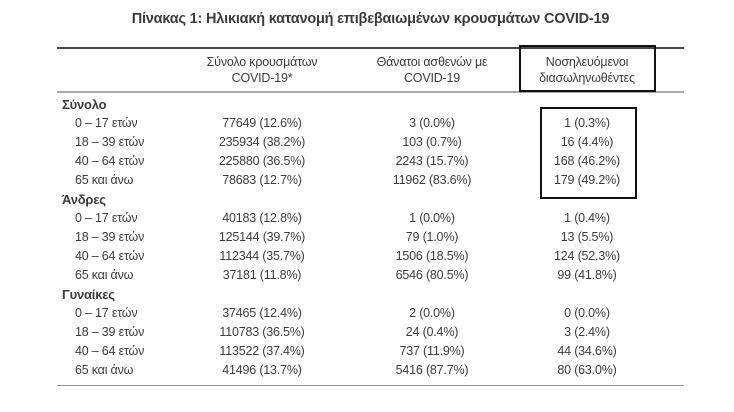 This screenshot has width=734, height=412. What do you see at coordinates (587, 123) in the screenshot?
I see `intubated-cell: 1 (0.3%)` at bounding box center [587, 123].